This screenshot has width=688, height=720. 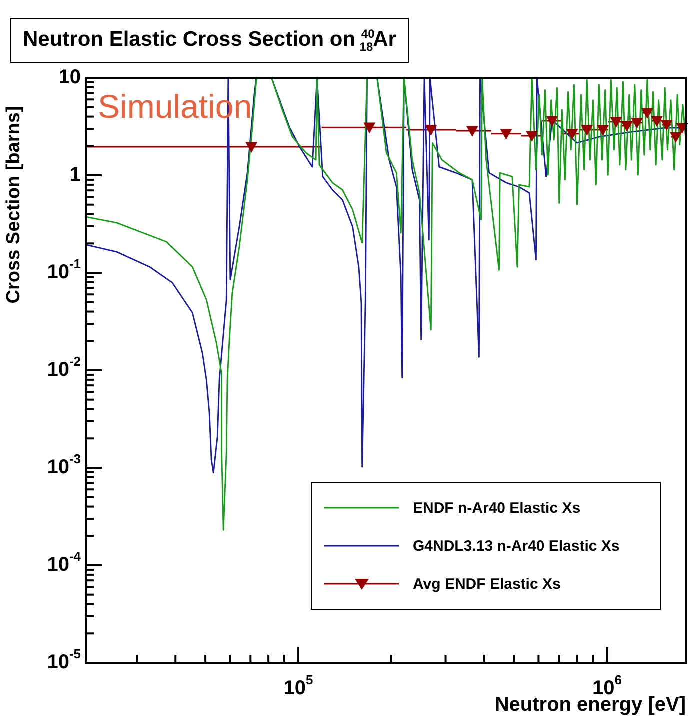 I want to click on legend-label: ENDF n-Ar40 Elastic Xs, so click(x=497, y=508).